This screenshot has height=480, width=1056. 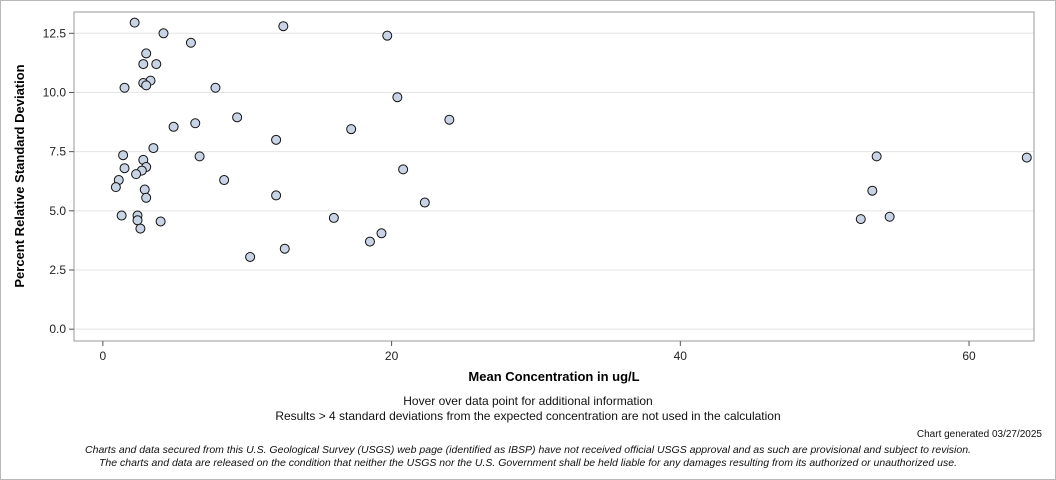 I want to click on y-tick-label: 12.5, so click(x=55, y=33).